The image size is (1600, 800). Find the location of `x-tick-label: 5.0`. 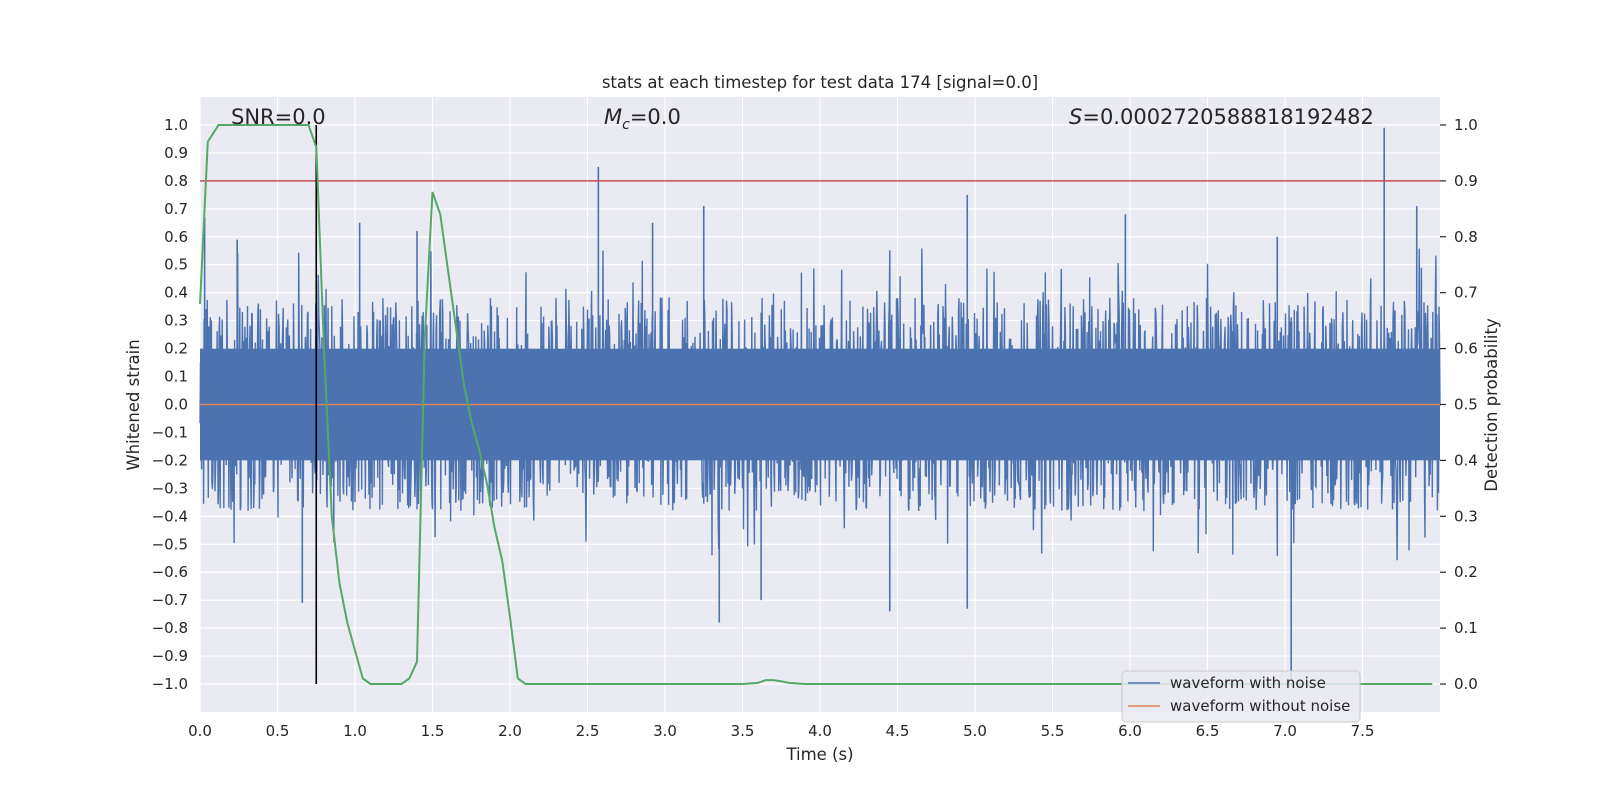

x-tick-label: 5.0 is located at coordinates (975, 731).